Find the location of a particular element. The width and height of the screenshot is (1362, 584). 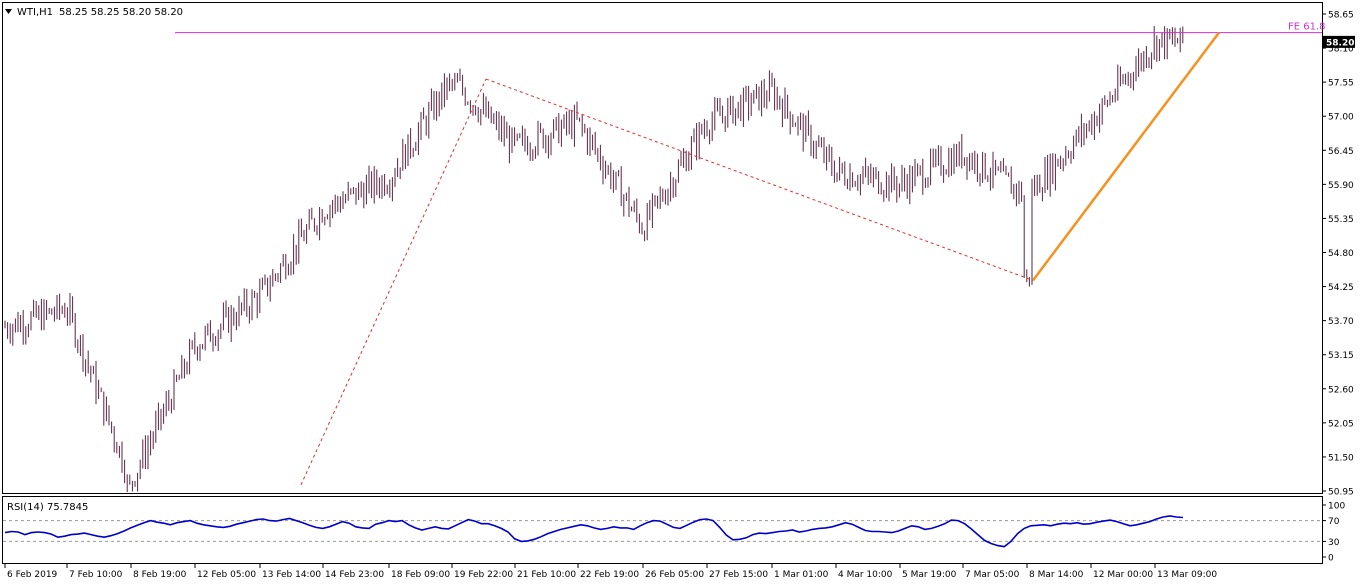

dotted-swing-line-up is located at coordinates (393, 282).